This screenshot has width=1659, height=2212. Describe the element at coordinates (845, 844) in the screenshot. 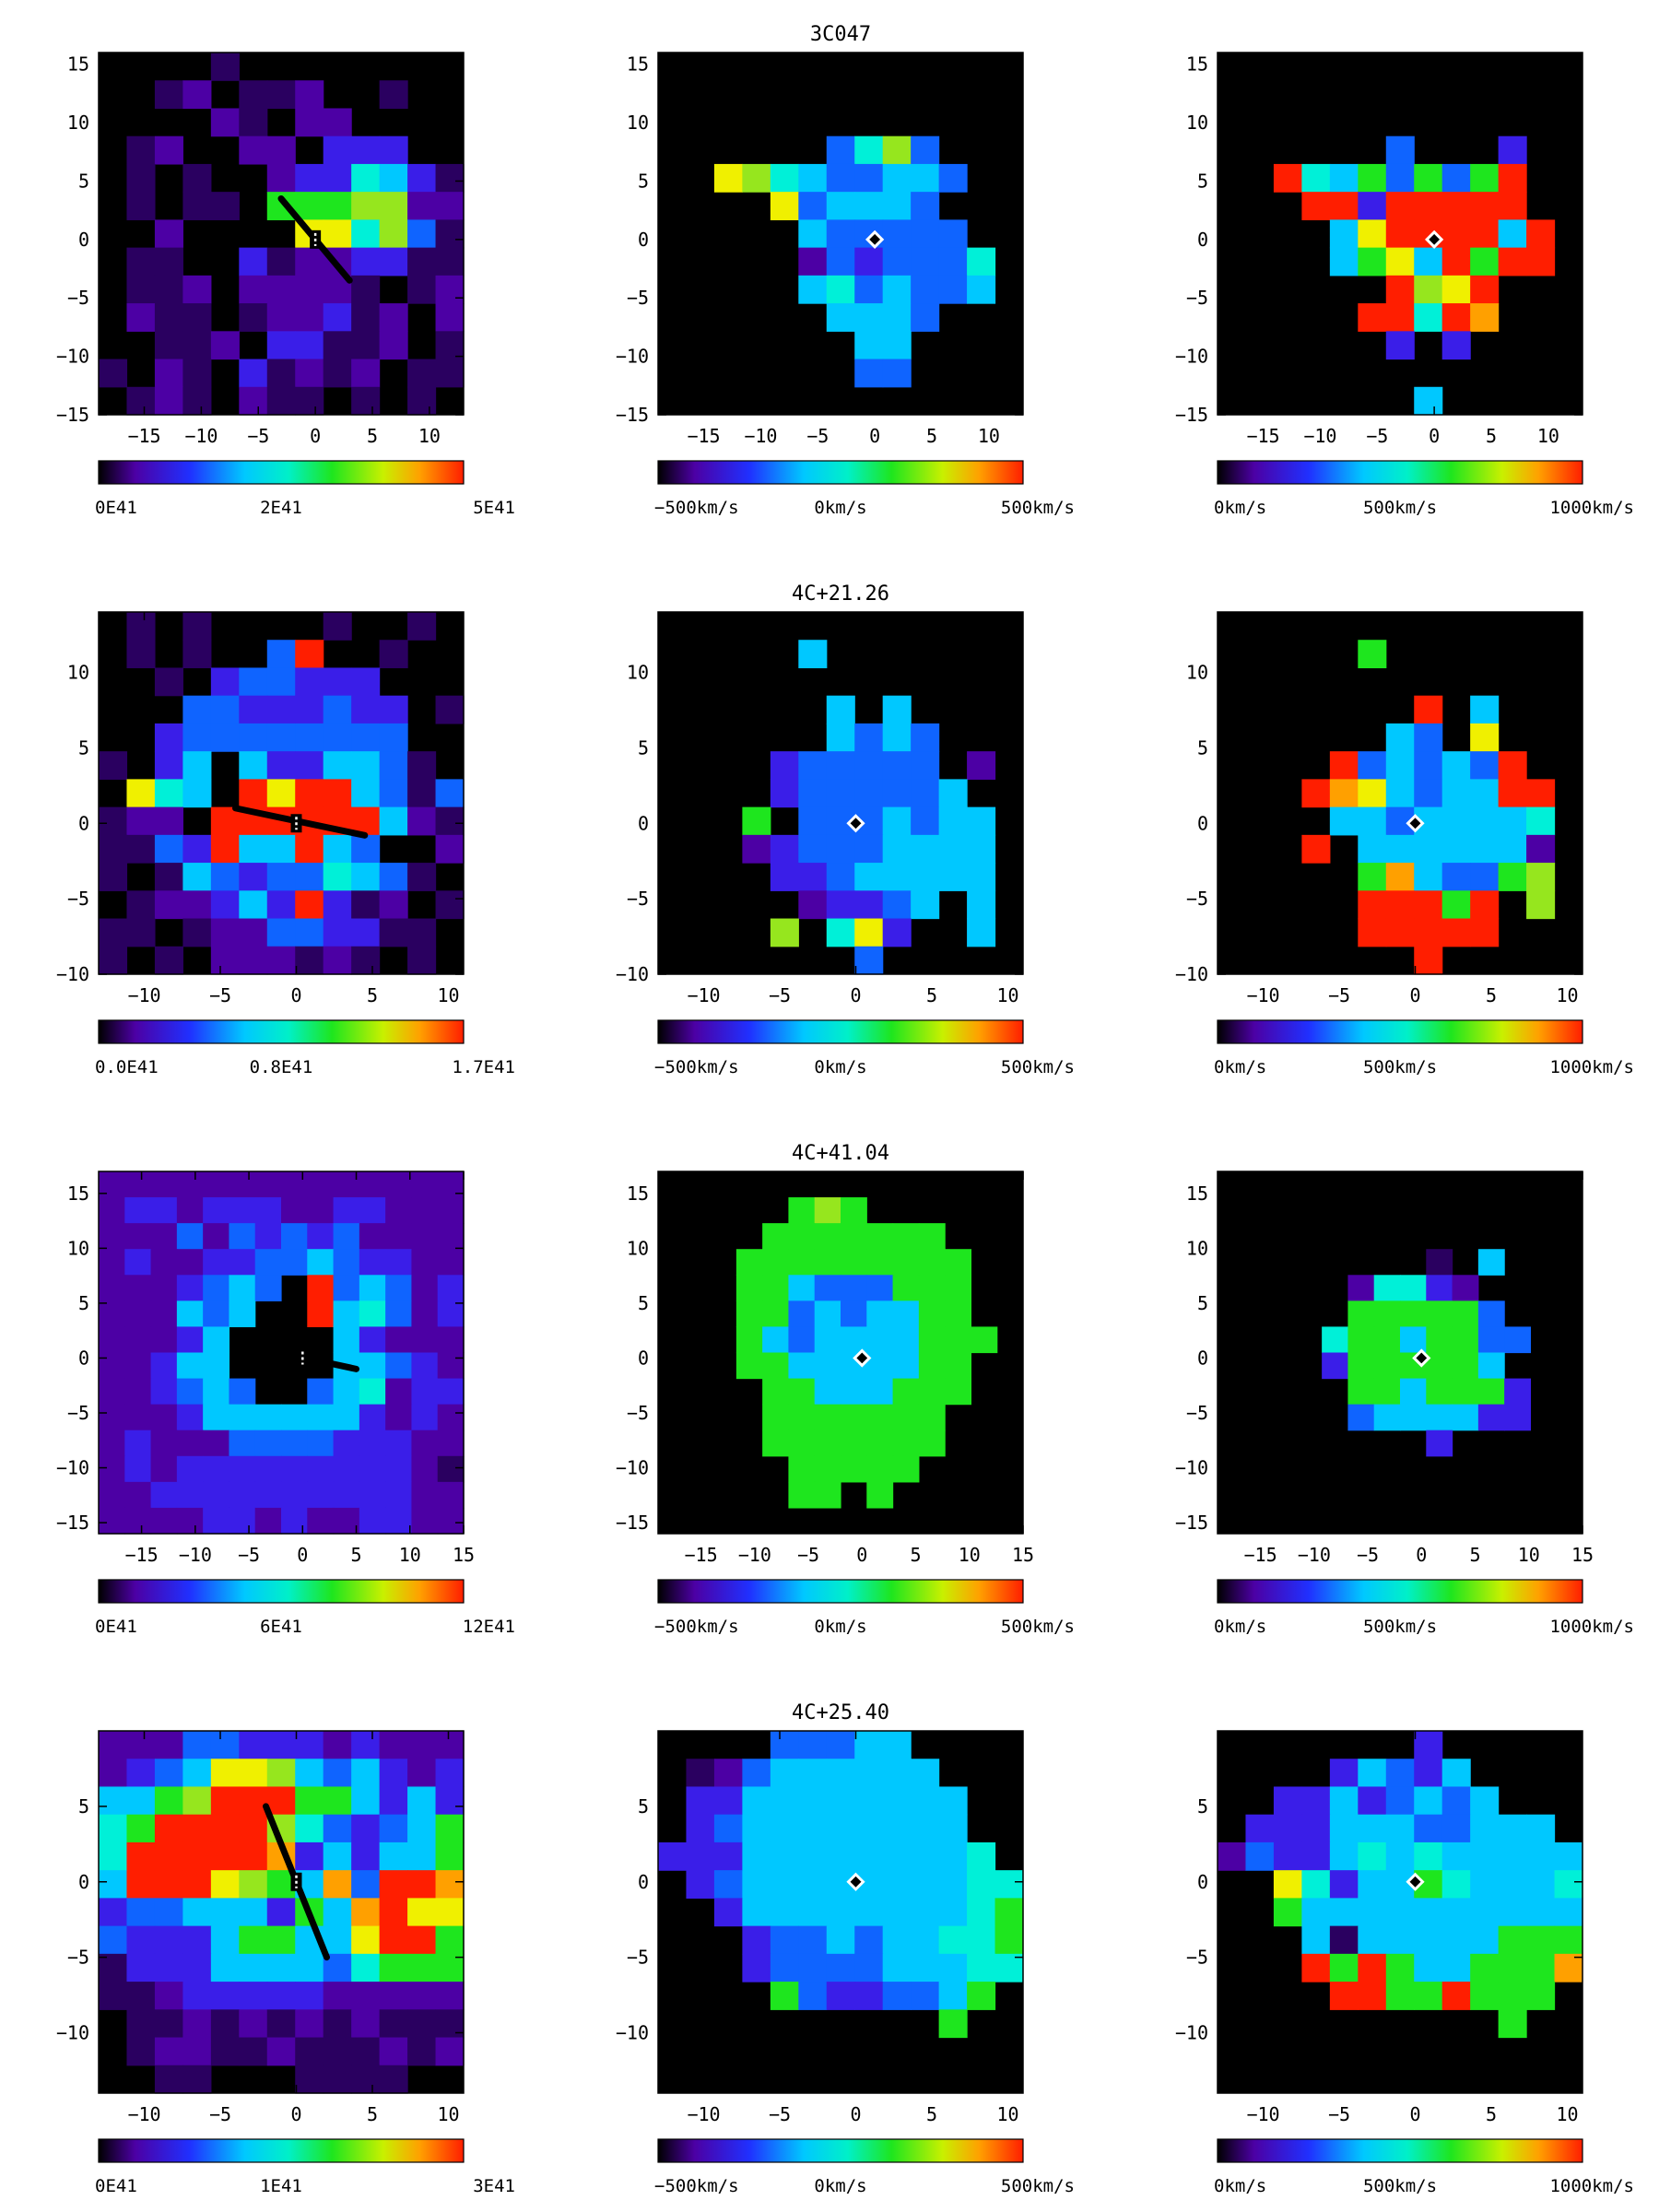

I see `velocity-map-4C+21.26: −10 −5 0 5 10 10 5 0 −5 −10 −500km/s 0km/s 500km/s` at that location.